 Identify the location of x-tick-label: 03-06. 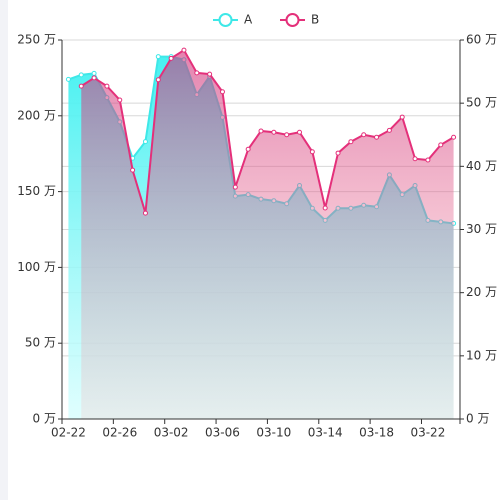
(222, 433).